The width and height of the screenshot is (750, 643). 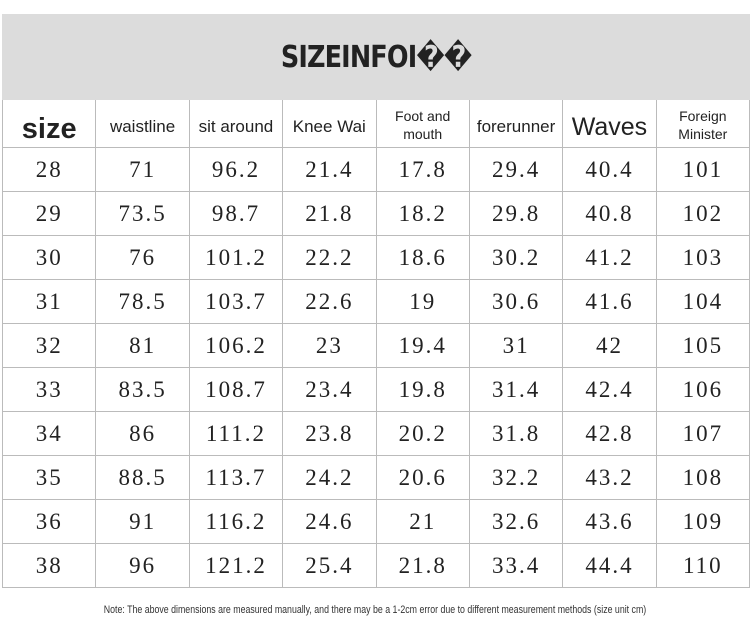 I want to click on table-cell: 20.6, so click(x=423, y=478).